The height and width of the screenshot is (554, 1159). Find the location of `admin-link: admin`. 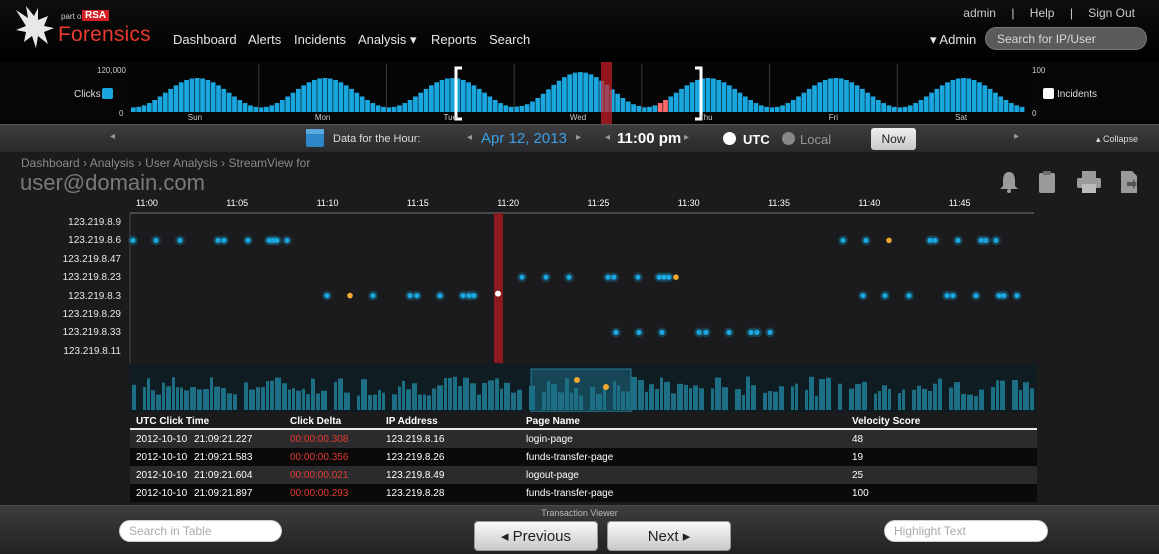

admin-link: admin is located at coordinates (979, 13).